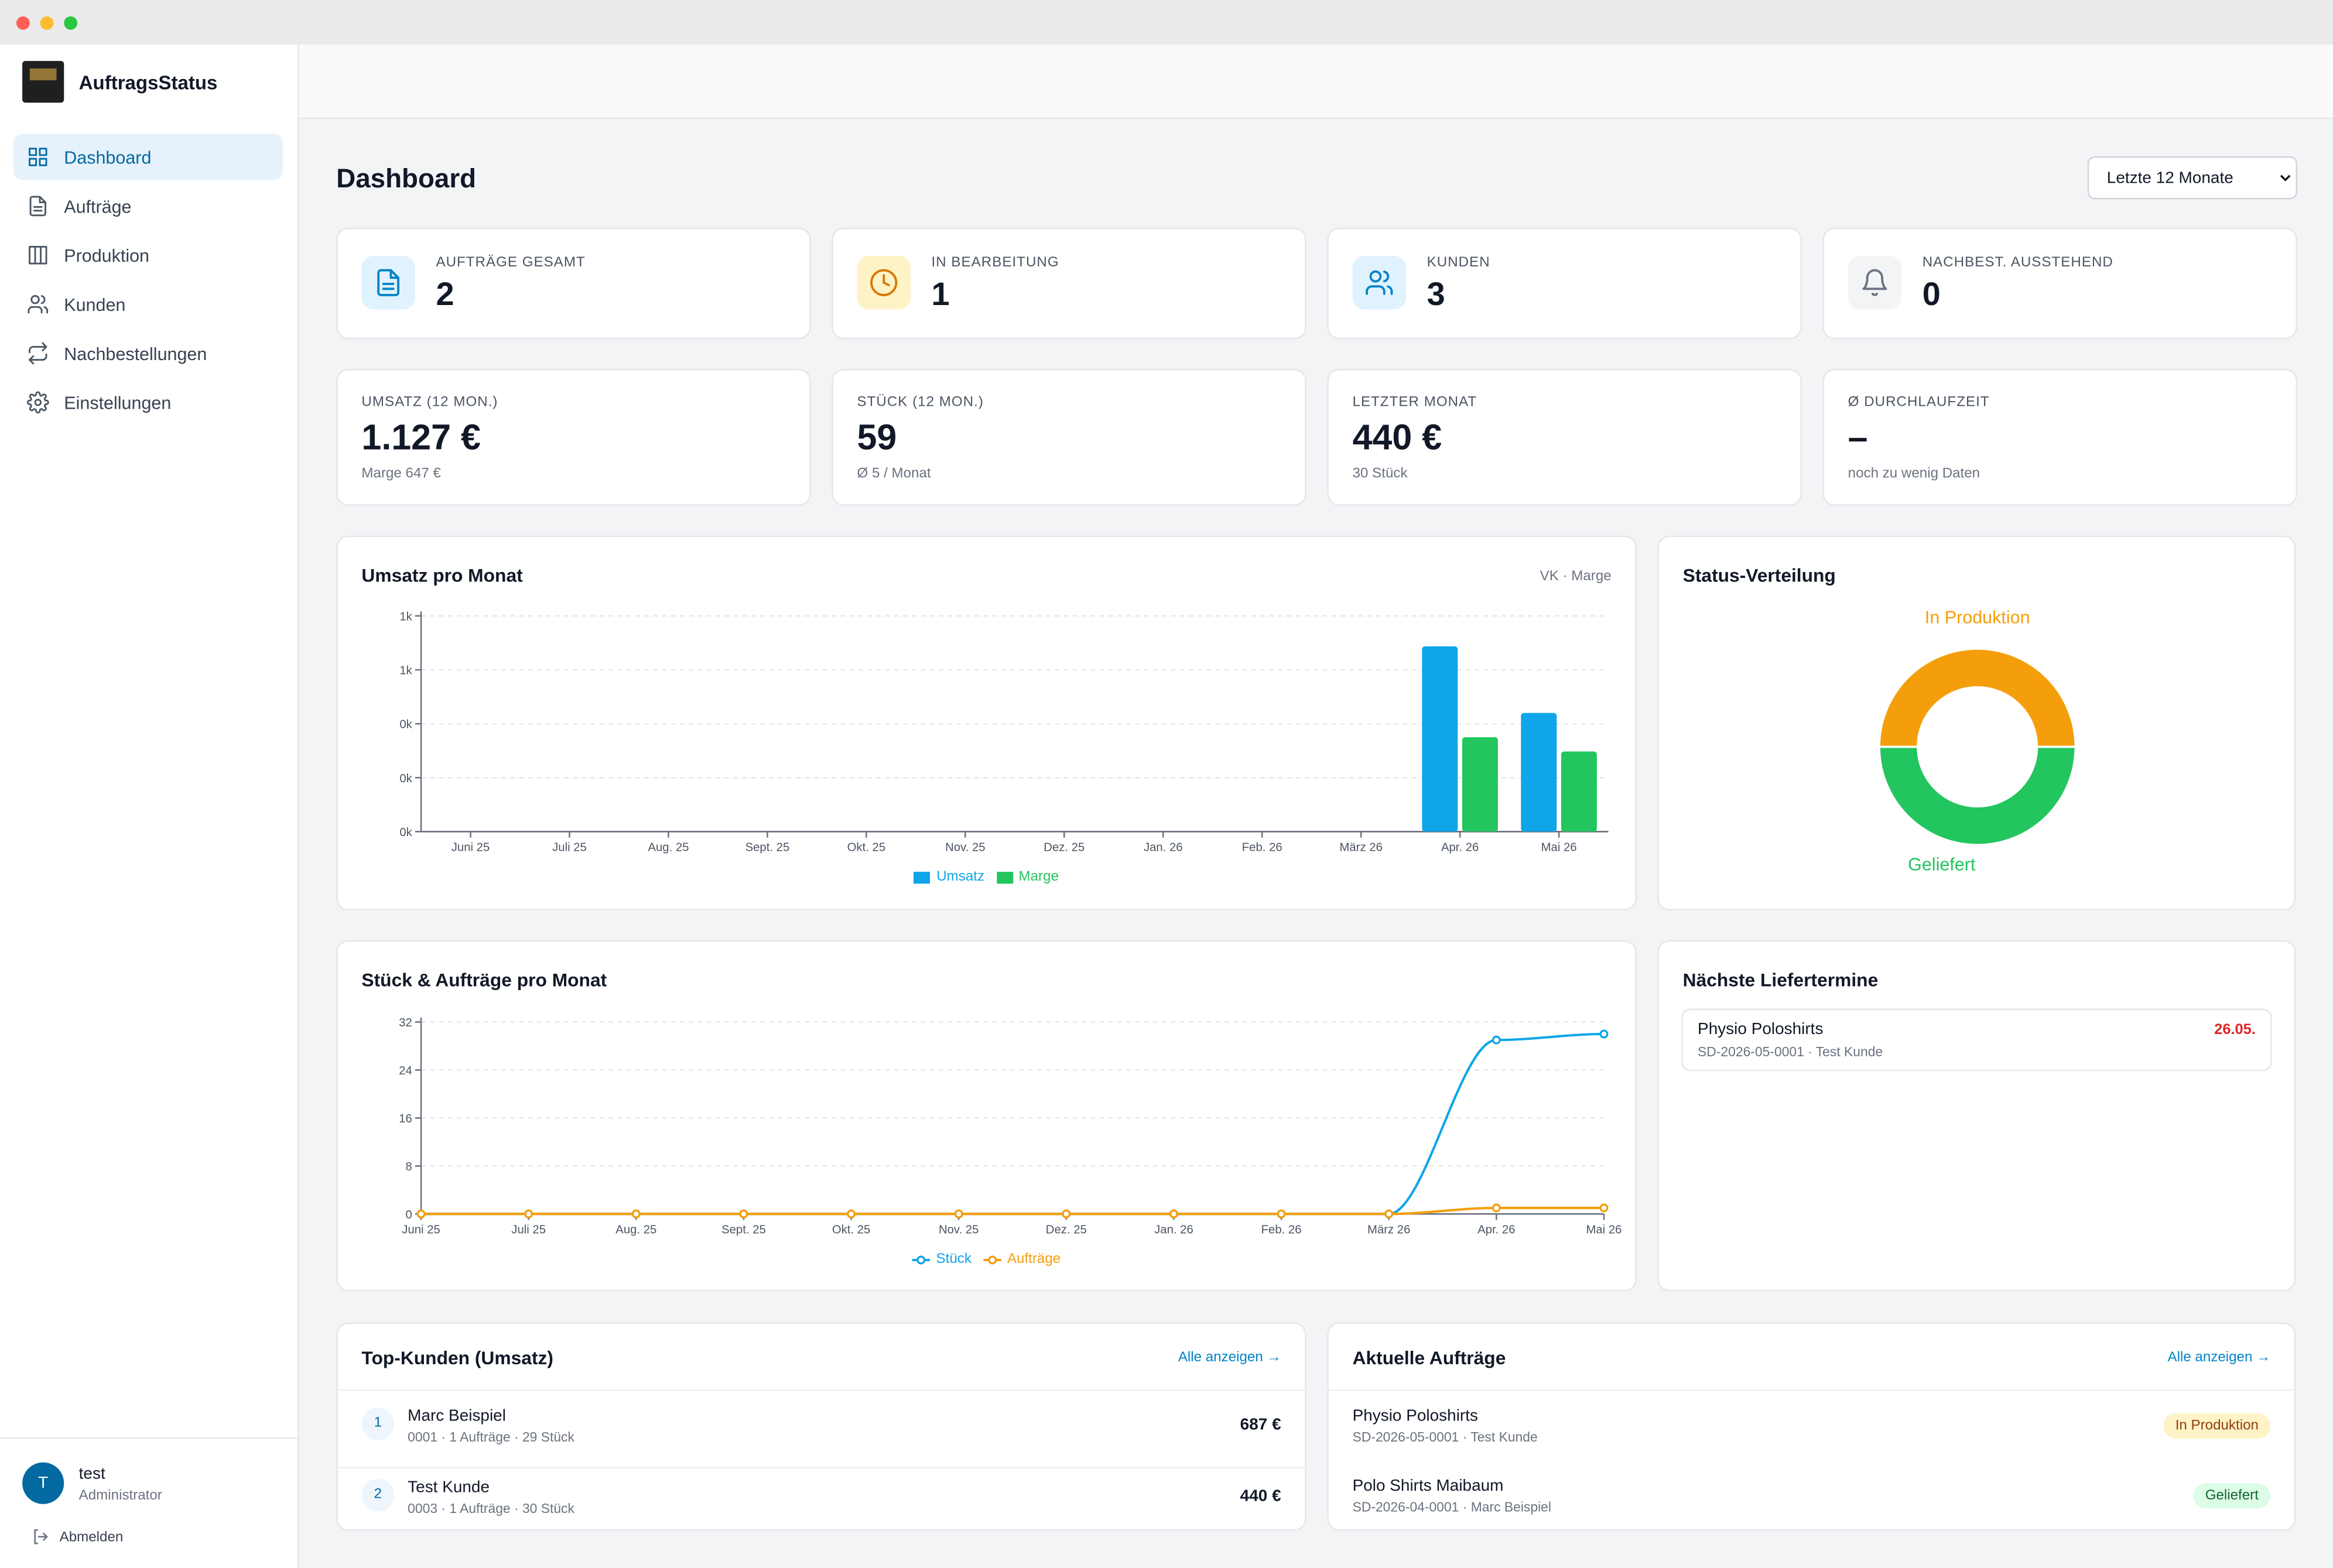 The width and height of the screenshot is (2333, 1568). What do you see at coordinates (405, 1022) in the screenshot?
I see `y-tick-label: 32` at bounding box center [405, 1022].